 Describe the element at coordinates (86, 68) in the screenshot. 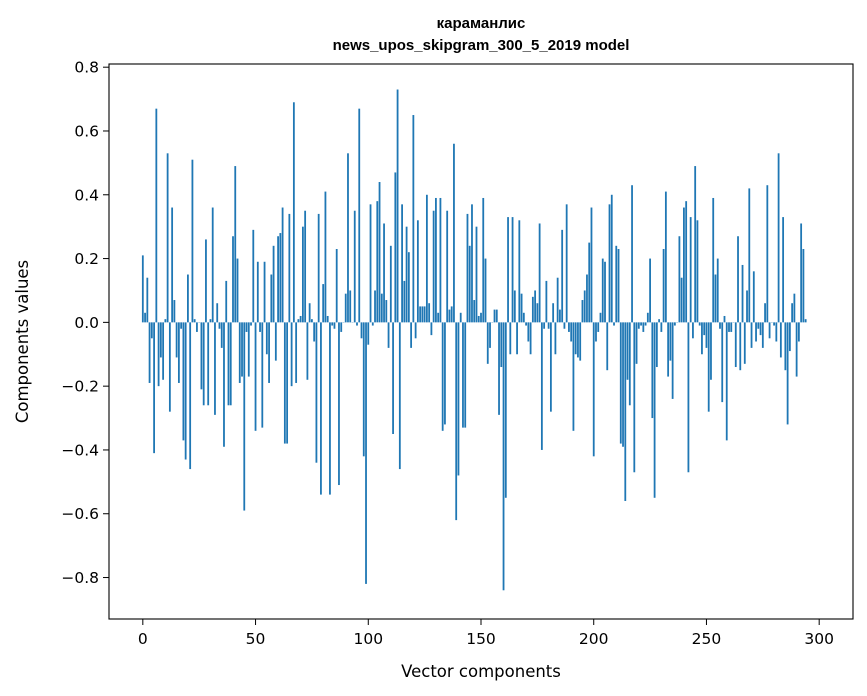

I see `y-tick-label: 0.8` at that location.